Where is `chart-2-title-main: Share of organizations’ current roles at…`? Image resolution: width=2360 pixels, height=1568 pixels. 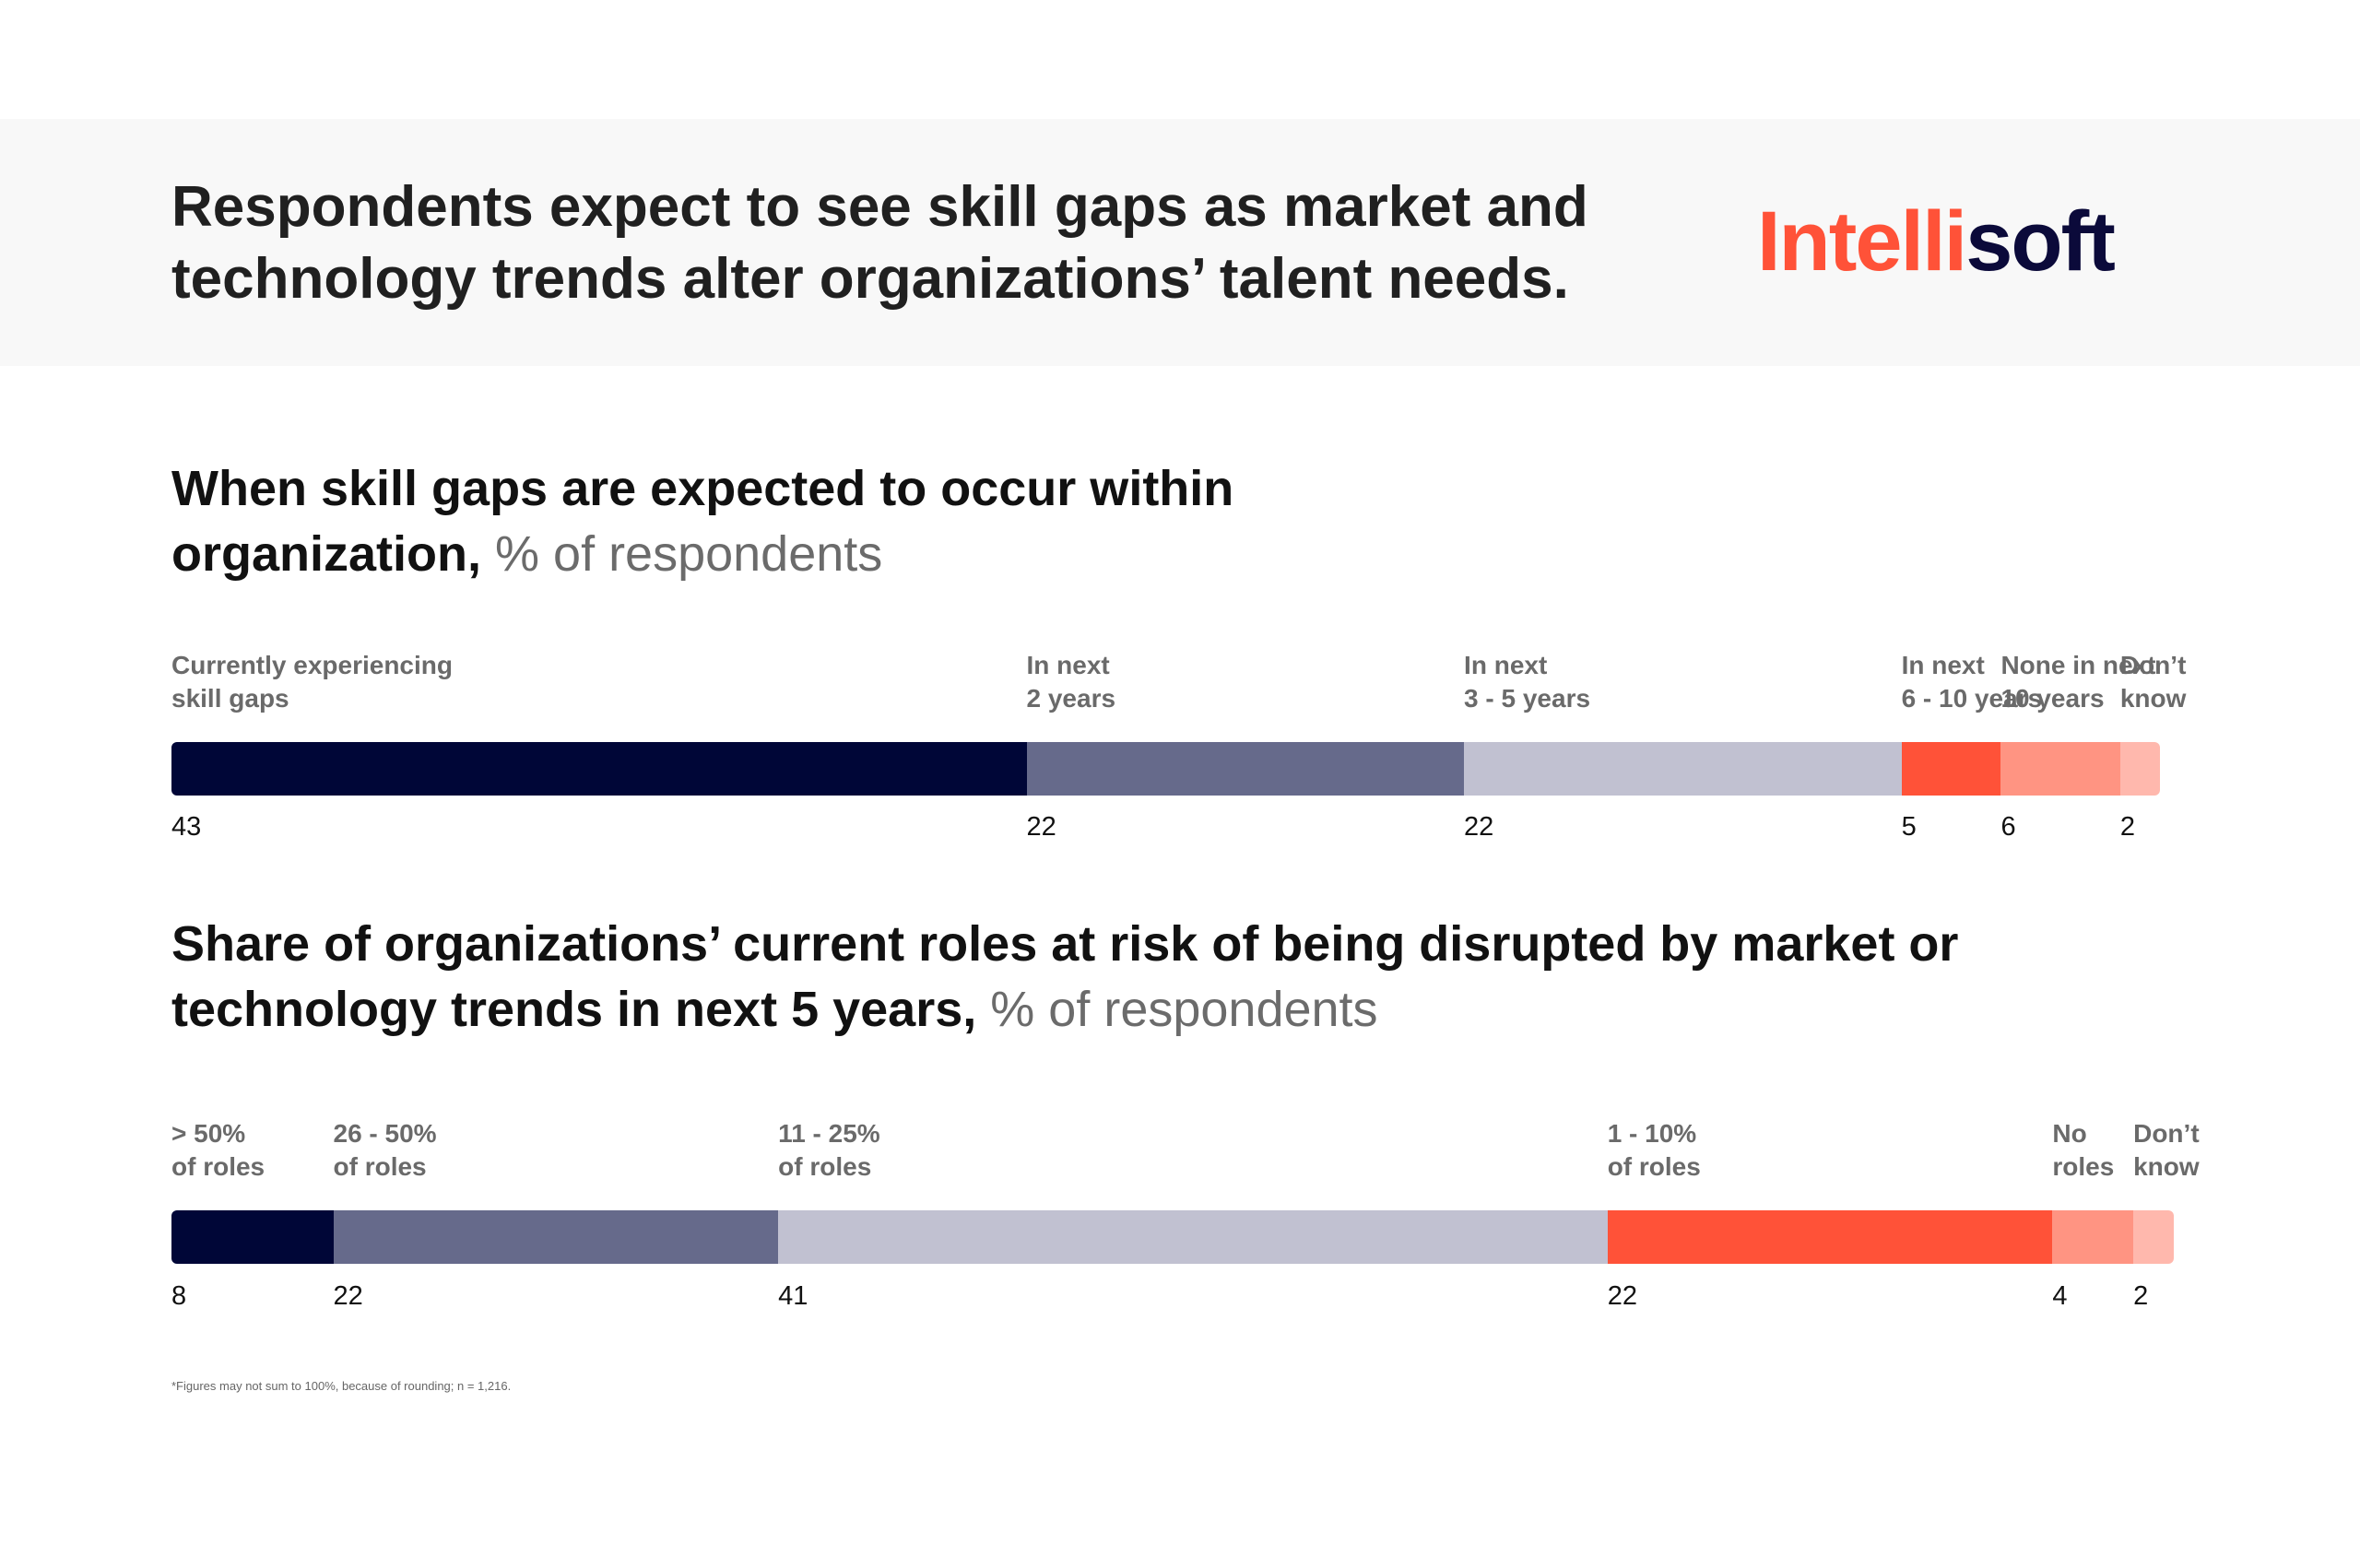 chart-2-title-main: Share of organizations’ current roles at… is located at coordinates (1065, 976).